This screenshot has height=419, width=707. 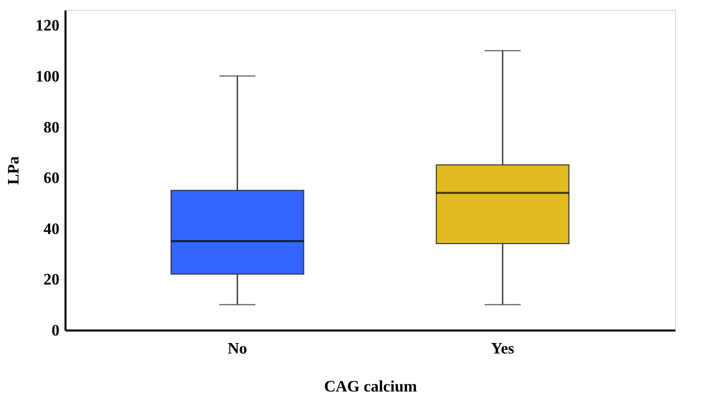 I want to click on y-tick-label: 100, so click(x=48, y=77).